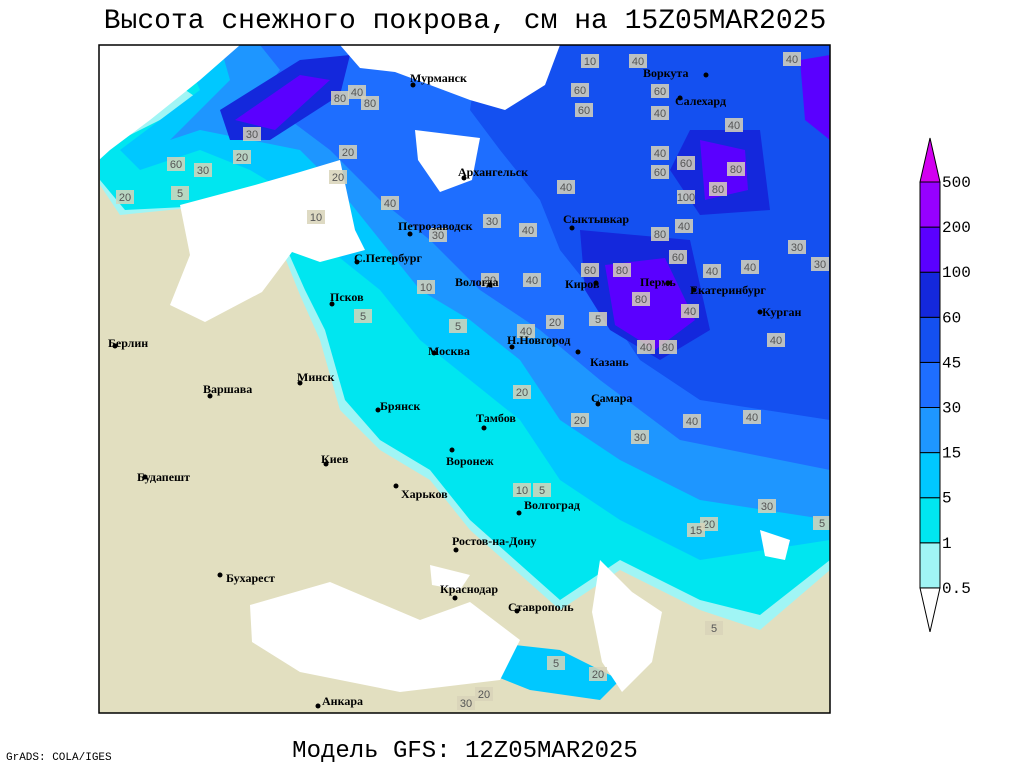  What do you see at coordinates (665, 73) in the screenshot?
I see `city-label: Воркута` at bounding box center [665, 73].